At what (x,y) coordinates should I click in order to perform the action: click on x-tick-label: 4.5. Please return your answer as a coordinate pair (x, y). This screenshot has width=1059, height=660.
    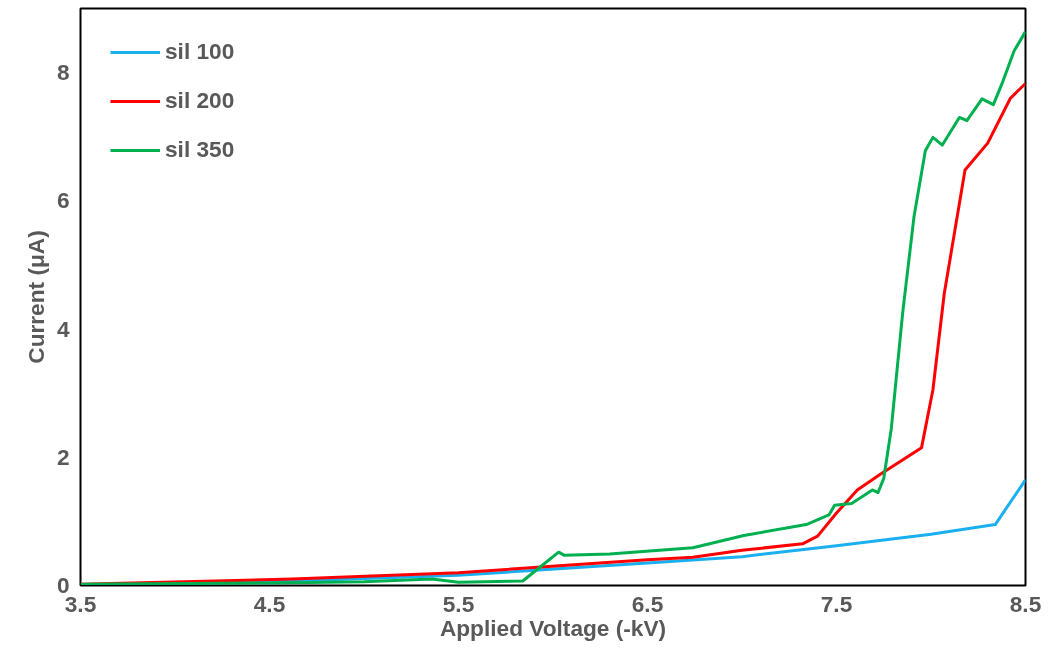
    Looking at the image, I should click on (269, 603).